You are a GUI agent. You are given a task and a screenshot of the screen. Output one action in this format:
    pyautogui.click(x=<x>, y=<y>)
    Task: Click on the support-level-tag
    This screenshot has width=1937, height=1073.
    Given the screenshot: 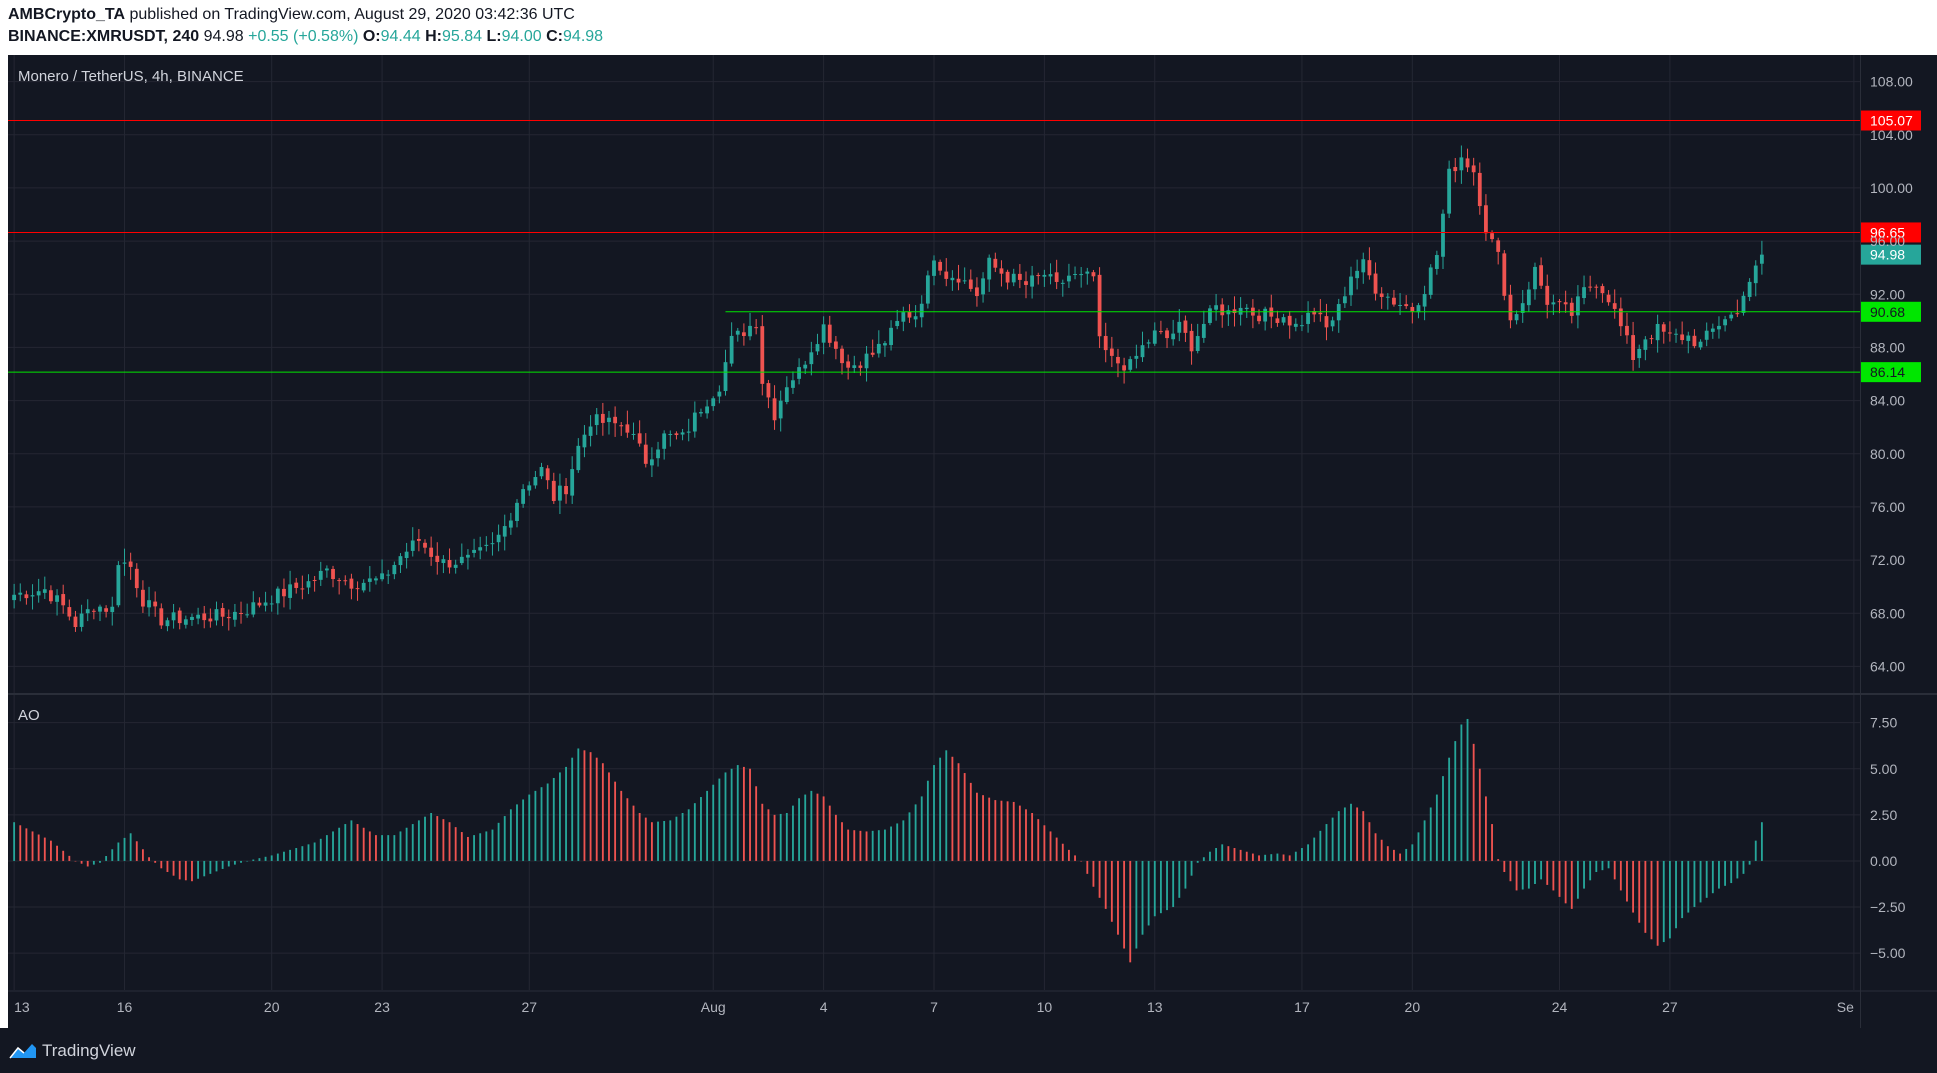 What is the action you would take?
    pyautogui.click(x=1891, y=372)
    